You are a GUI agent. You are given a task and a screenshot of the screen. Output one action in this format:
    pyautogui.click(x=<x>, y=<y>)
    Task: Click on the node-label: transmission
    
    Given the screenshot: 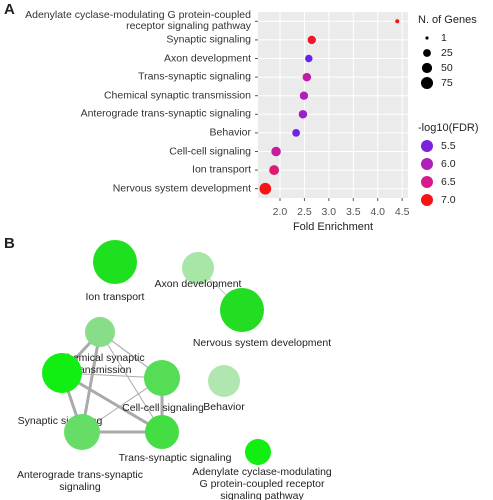 What is the action you would take?
    pyautogui.click(x=102, y=370)
    